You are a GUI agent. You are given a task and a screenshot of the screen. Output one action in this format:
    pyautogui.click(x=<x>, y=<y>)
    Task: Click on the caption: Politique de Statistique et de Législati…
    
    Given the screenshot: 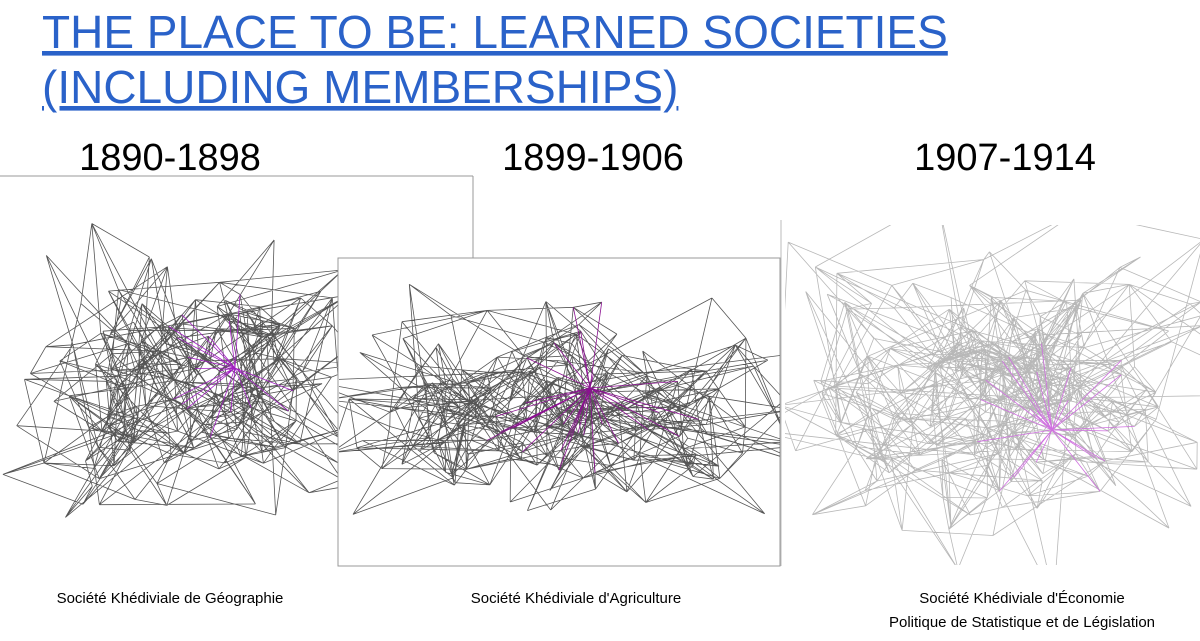 What is the action you would take?
    pyautogui.click(x=1022, y=622)
    